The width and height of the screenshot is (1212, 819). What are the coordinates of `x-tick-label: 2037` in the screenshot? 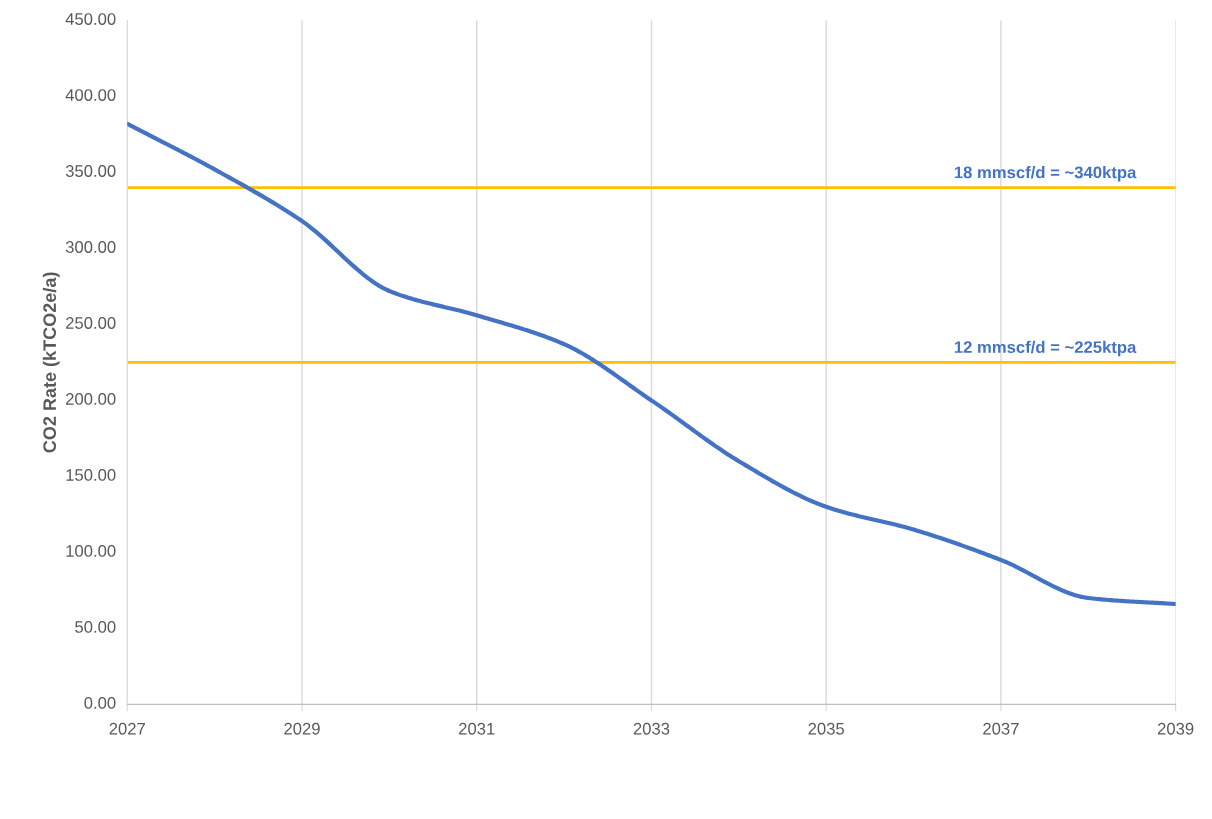 It's located at (1001, 728).